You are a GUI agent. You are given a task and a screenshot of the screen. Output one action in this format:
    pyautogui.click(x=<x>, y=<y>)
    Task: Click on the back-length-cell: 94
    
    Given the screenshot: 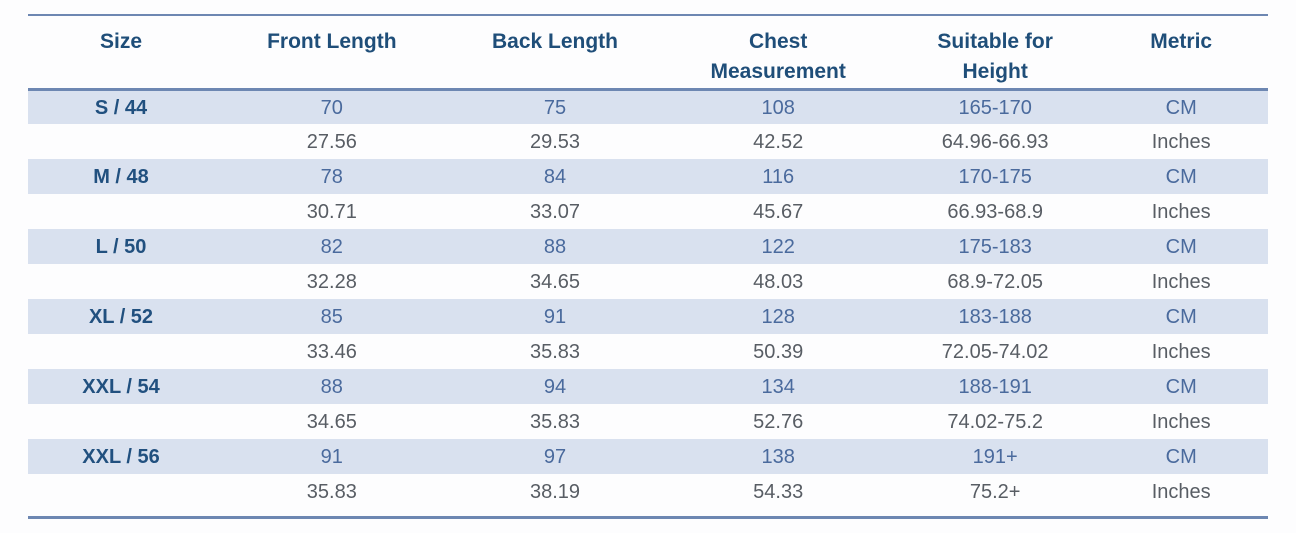 What is the action you would take?
    pyautogui.click(x=555, y=386)
    